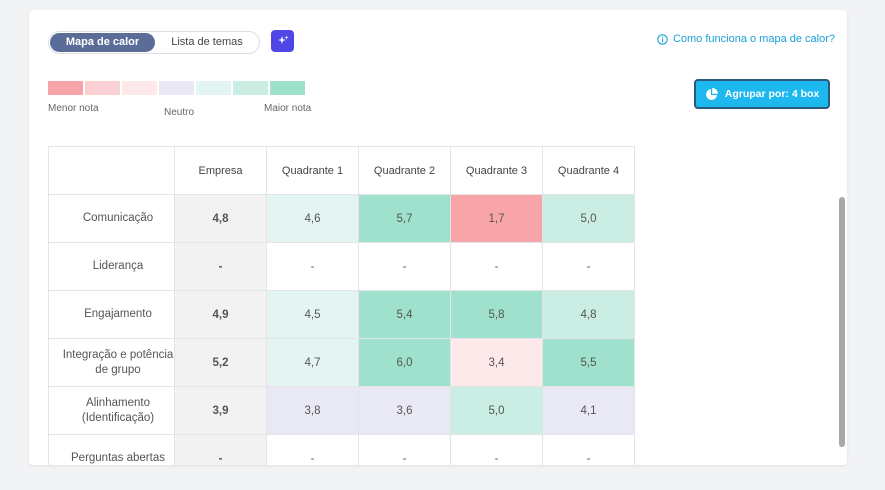 Image resolution: width=885 pixels, height=490 pixels. I want to click on heatmap-cell: 5,8, so click(496, 314).